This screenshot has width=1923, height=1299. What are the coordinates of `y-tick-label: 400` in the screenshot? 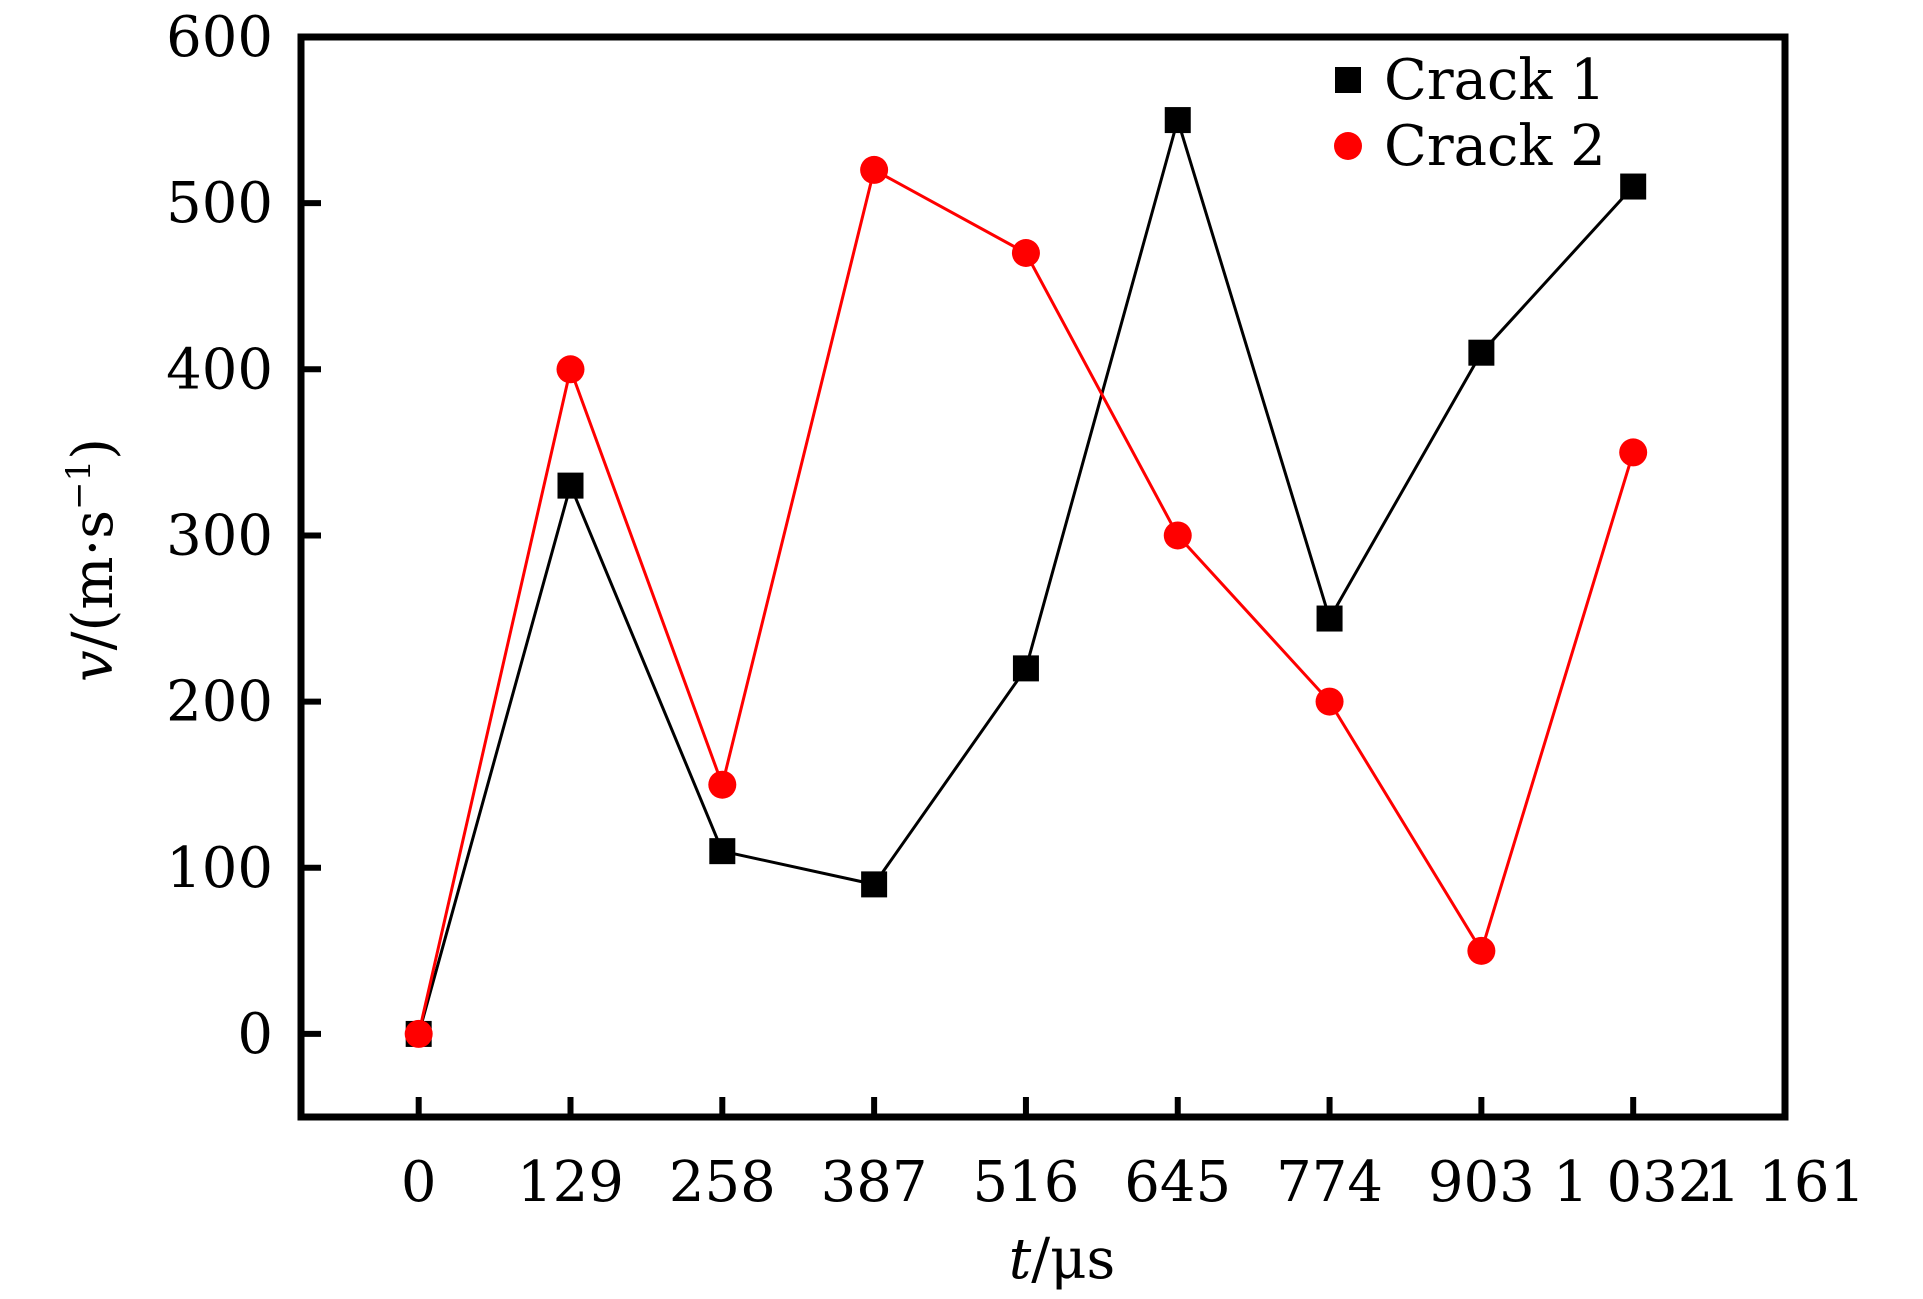 It's located at (219, 369).